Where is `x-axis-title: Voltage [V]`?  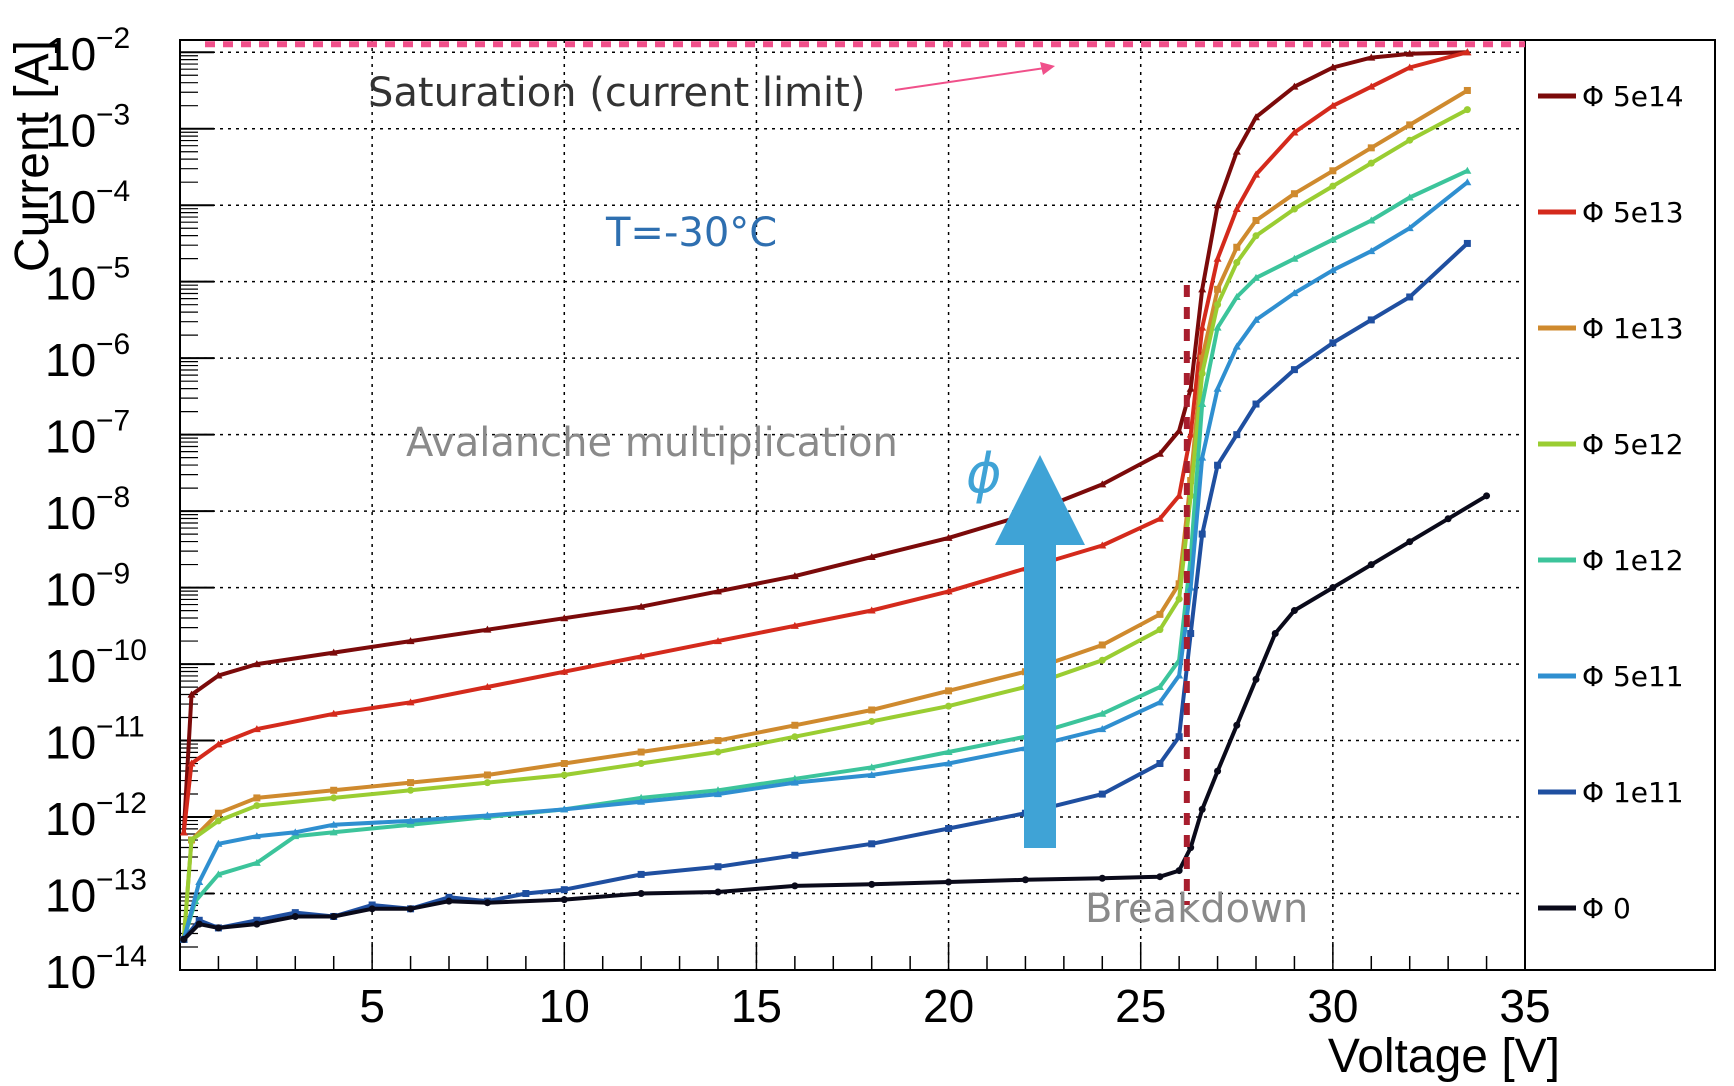 x-axis-title: Voltage [V] is located at coordinates (1444, 1056).